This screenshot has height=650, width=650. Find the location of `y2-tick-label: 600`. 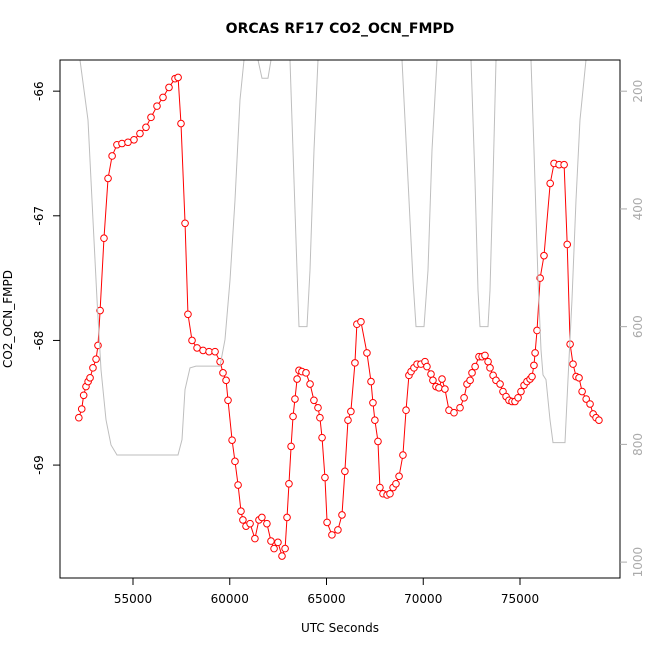

y2-tick-label: 600 is located at coordinates (638, 326).